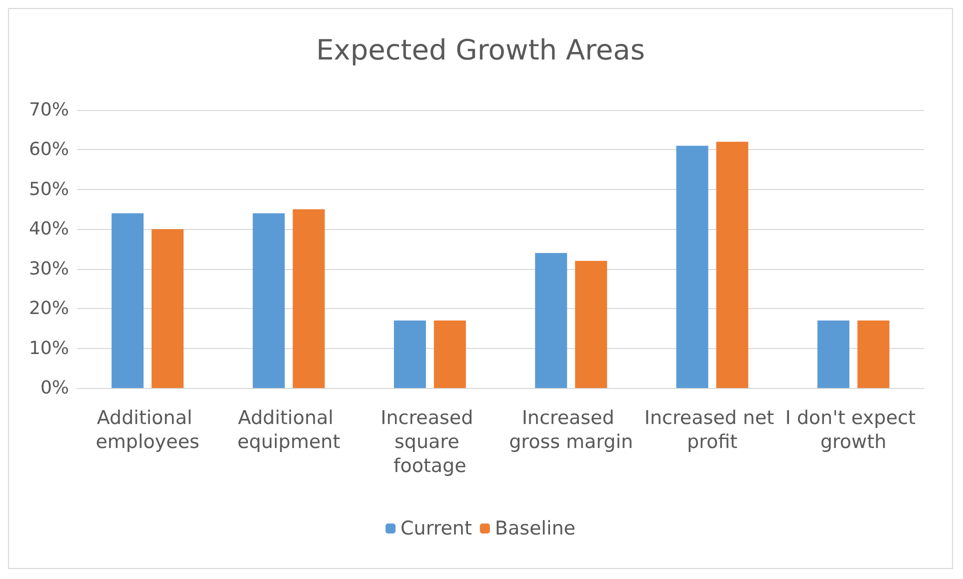  What do you see at coordinates (535, 529) in the screenshot?
I see `legend-label: Baseline` at bounding box center [535, 529].